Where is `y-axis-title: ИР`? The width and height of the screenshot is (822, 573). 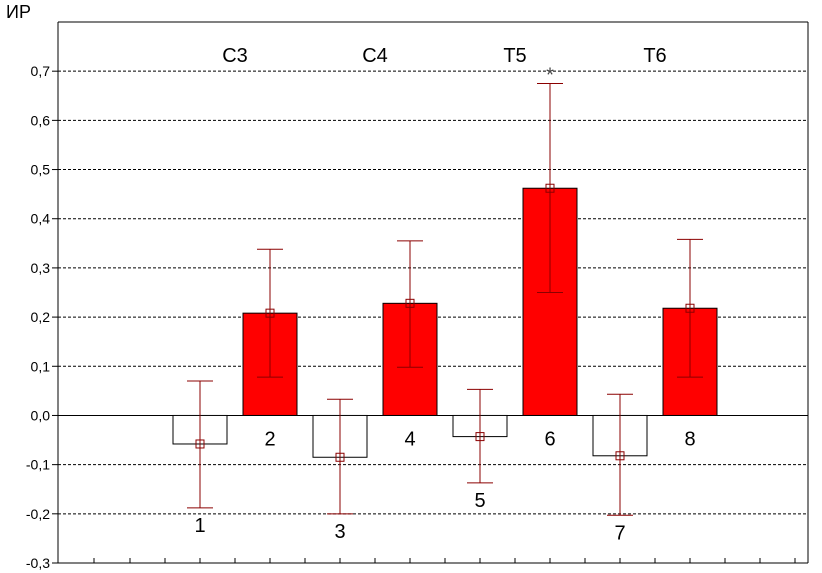
y-axis-title: ИР is located at coordinates (18, 12).